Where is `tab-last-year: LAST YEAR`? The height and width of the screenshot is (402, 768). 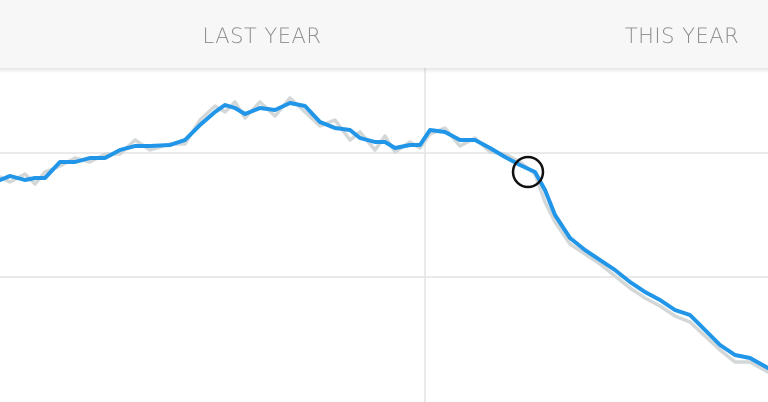
tab-last-year: LAST YEAR is located at coordinates (262, 36).